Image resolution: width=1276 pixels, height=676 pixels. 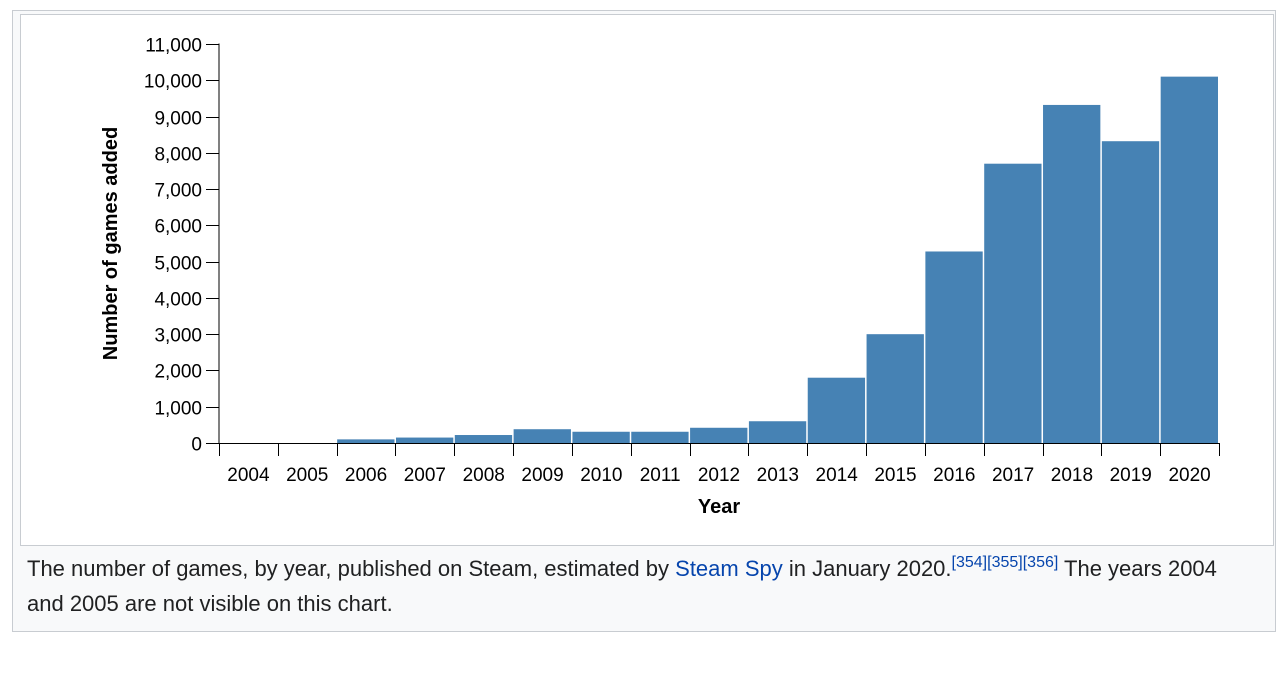 I want to click on y-tick-label-8000: 8,000, so click(x=178, y=155).